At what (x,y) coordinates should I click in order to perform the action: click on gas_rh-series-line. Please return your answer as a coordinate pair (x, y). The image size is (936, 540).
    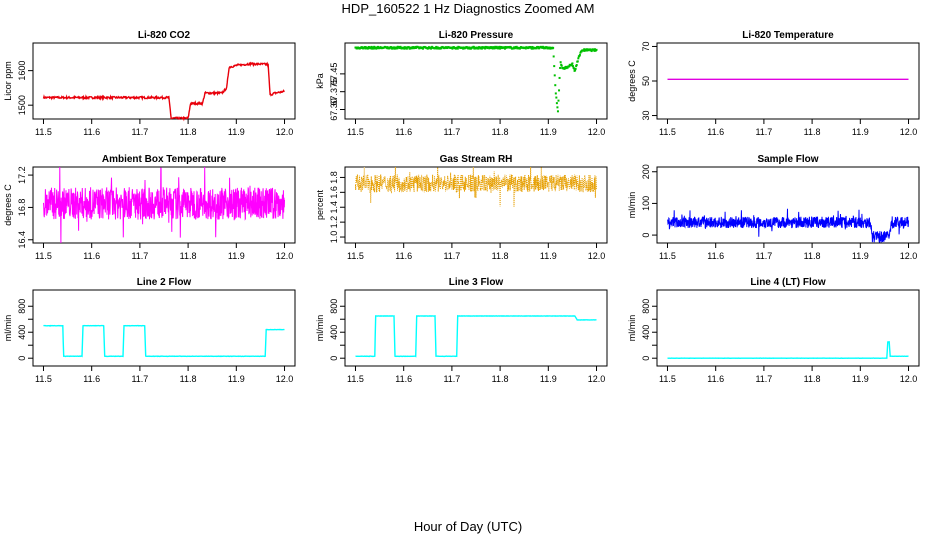
    Looking at the image, I should click on (476, 186).